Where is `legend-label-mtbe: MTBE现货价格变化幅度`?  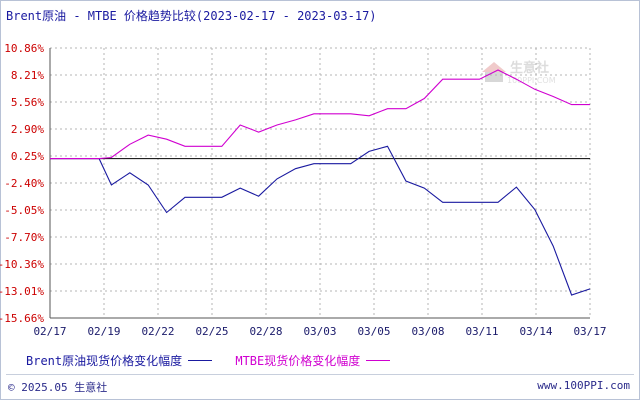 legend-label-mtbe: MTBE现货价格变化幅度 is located at coordinates (298, 361).